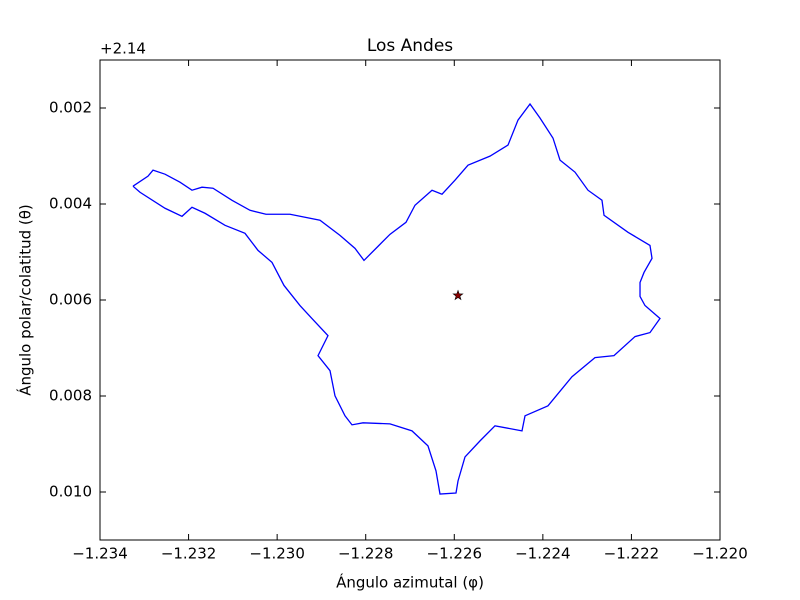 The image size is (800, 600). I want to click on x-tick-label: −1.232, so click(189, 554).